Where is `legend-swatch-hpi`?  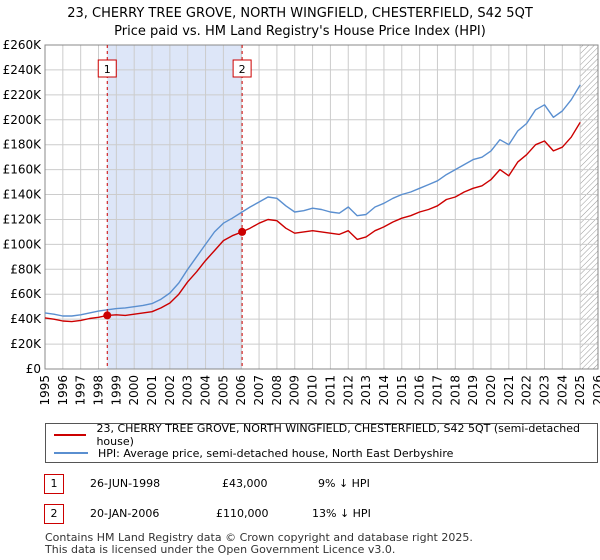 legend-swatch-hpi is located at coordinates (71, 453).